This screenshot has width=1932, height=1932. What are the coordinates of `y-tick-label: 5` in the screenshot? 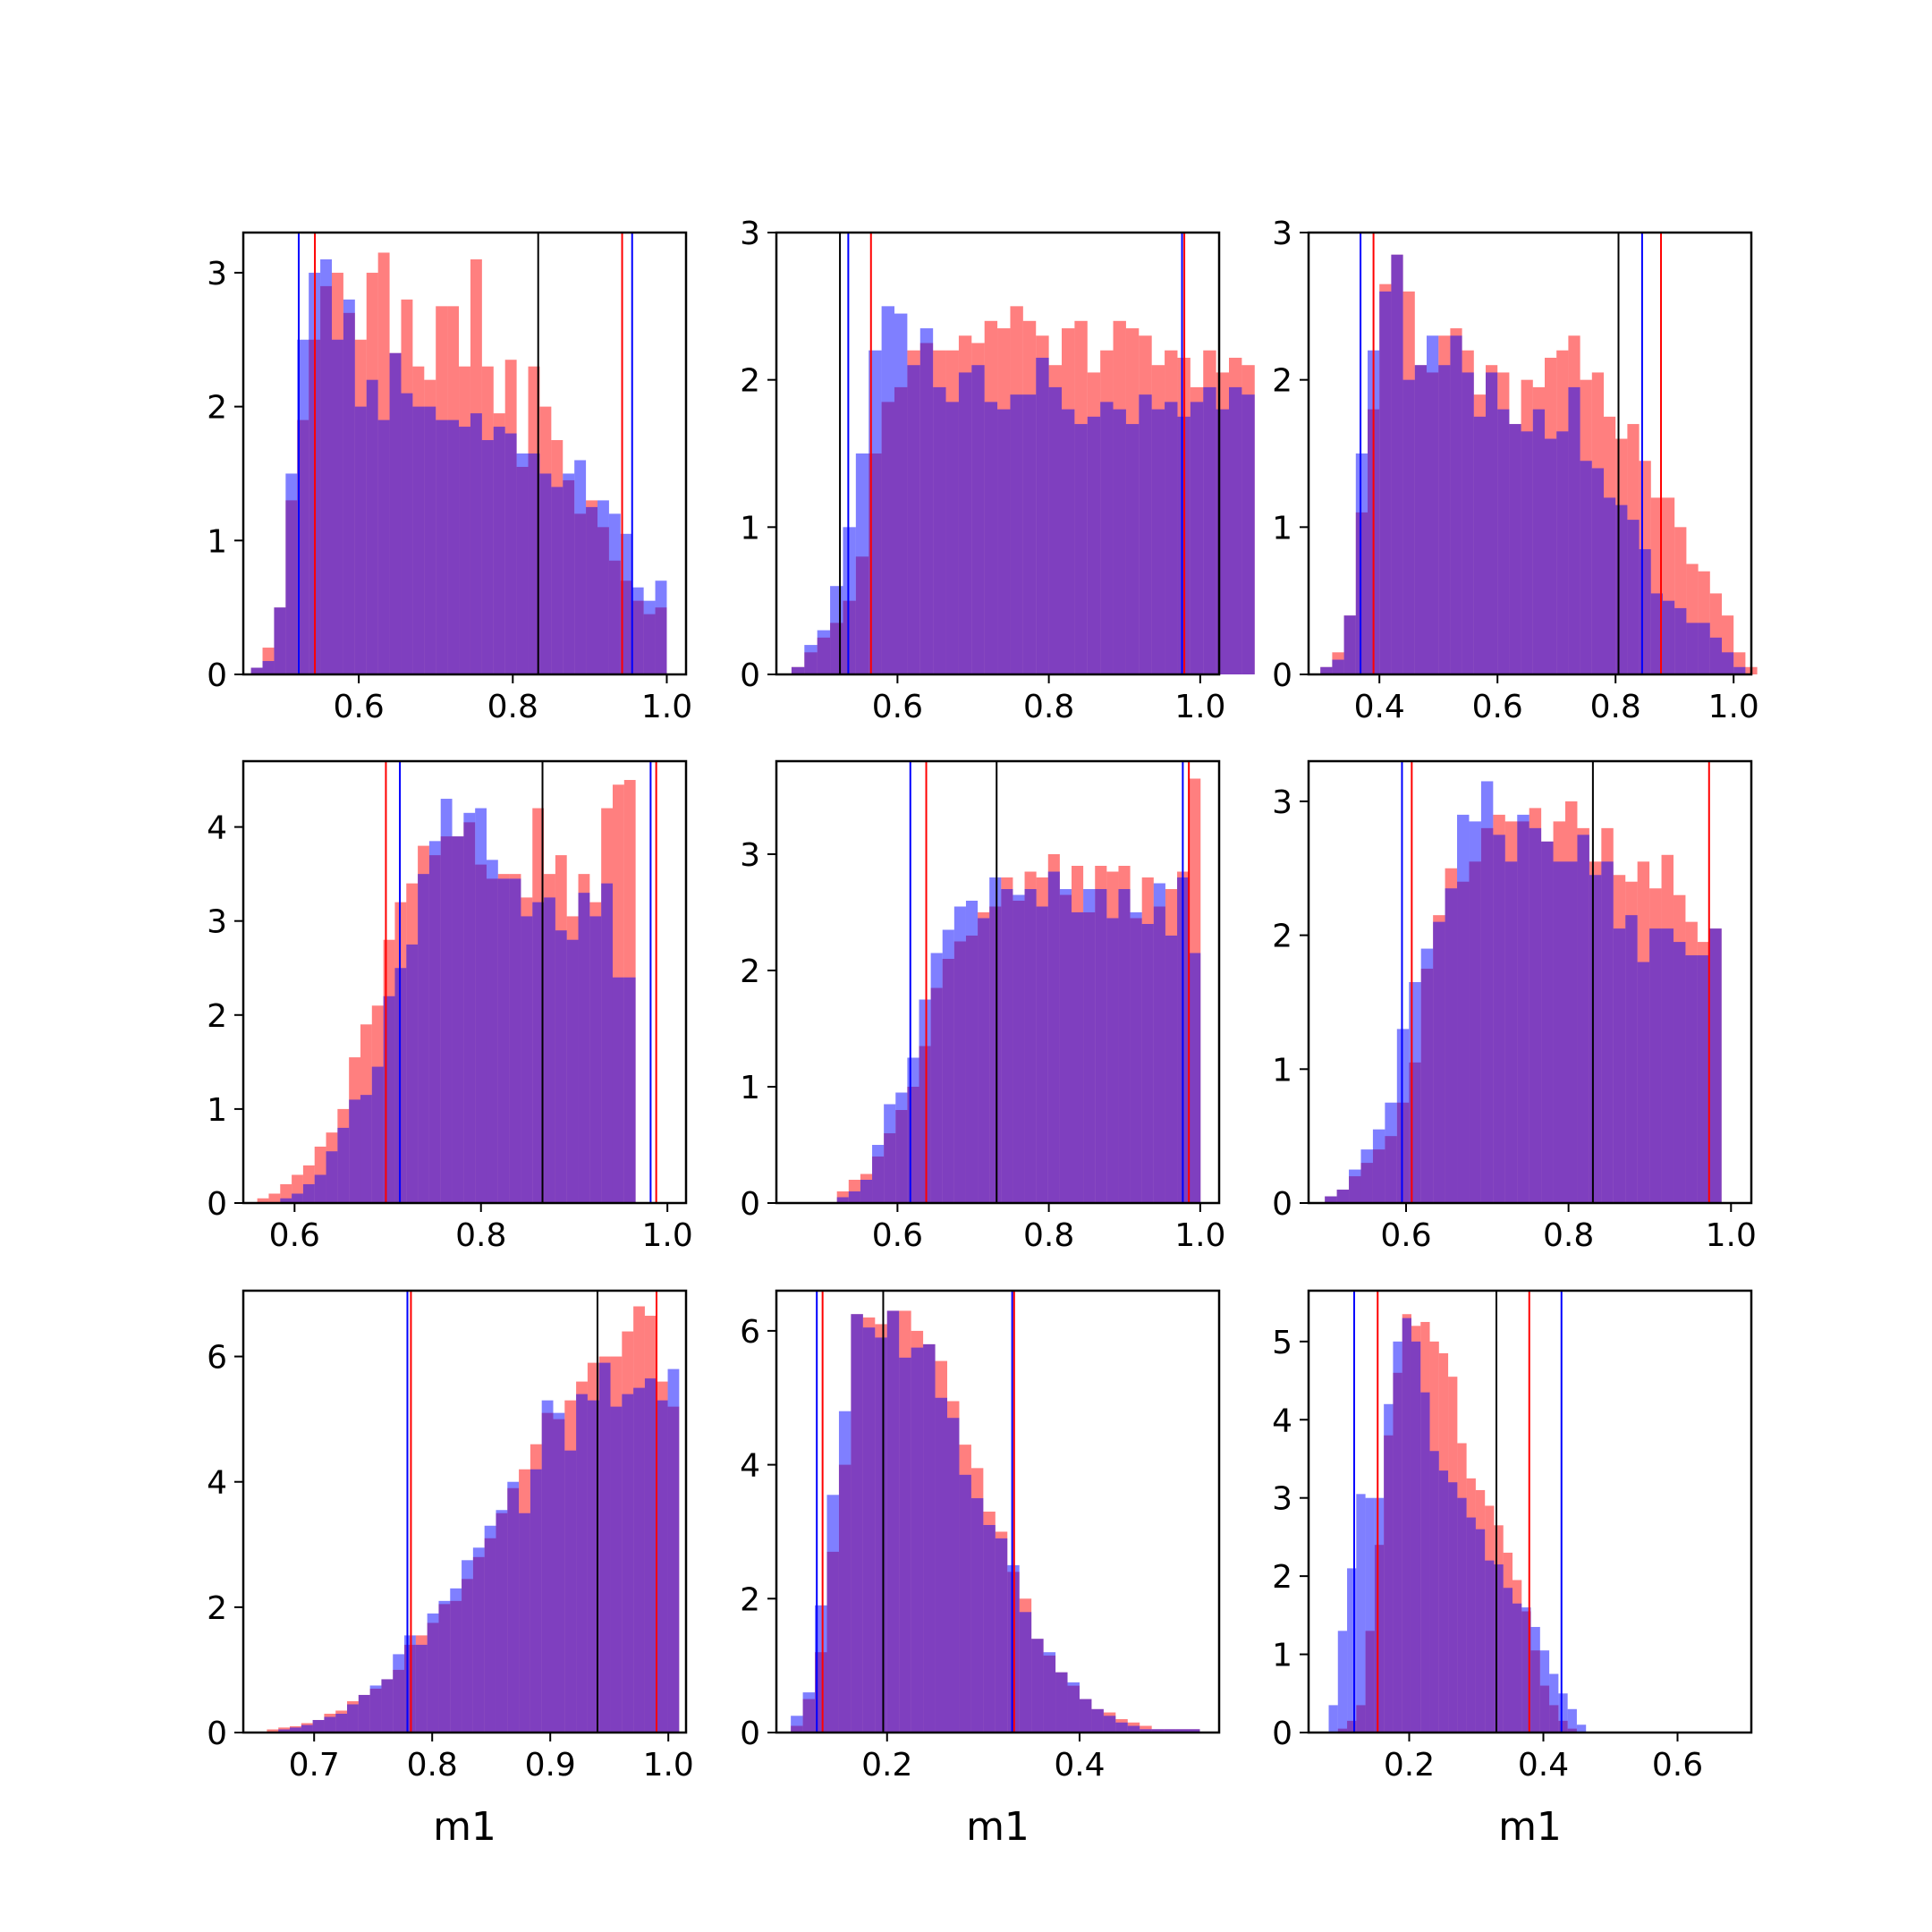 It's located at (1282, 1343).